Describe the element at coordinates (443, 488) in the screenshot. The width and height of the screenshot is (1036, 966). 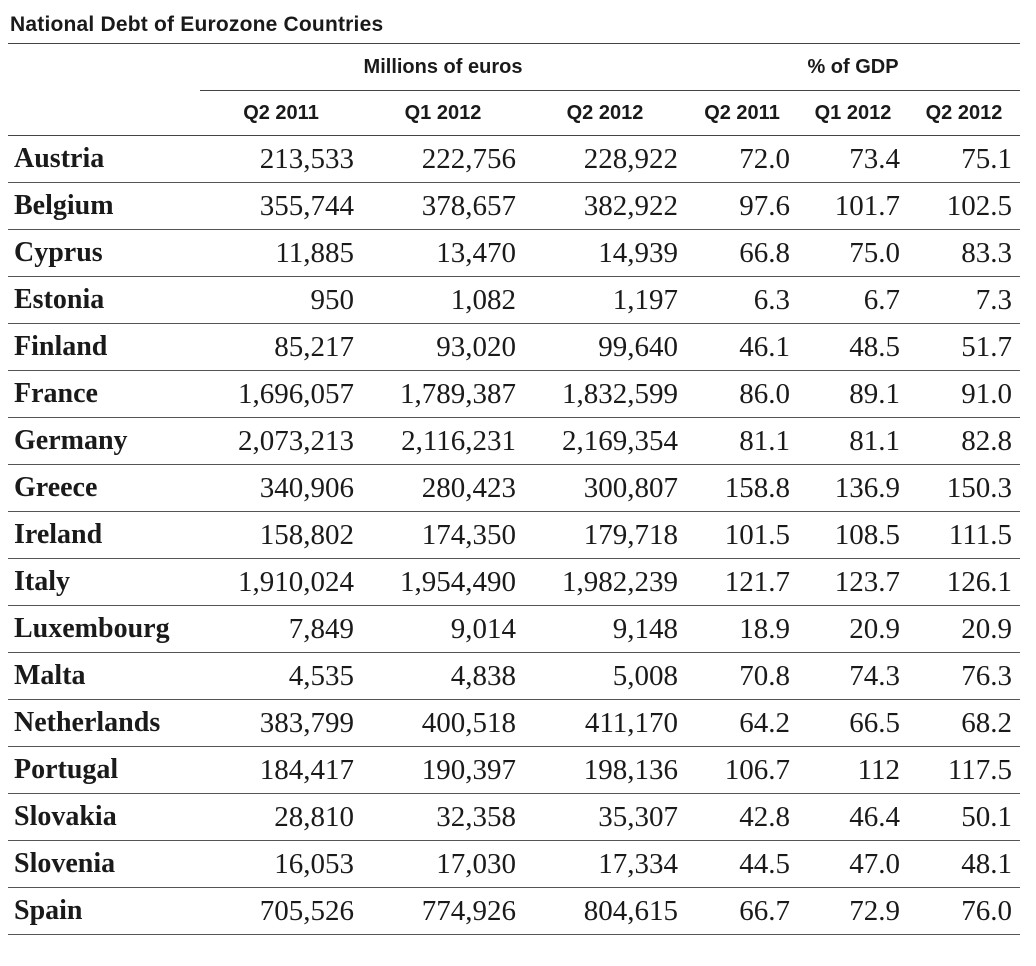
I see `debt-euros-cell: 280,423` at that location.